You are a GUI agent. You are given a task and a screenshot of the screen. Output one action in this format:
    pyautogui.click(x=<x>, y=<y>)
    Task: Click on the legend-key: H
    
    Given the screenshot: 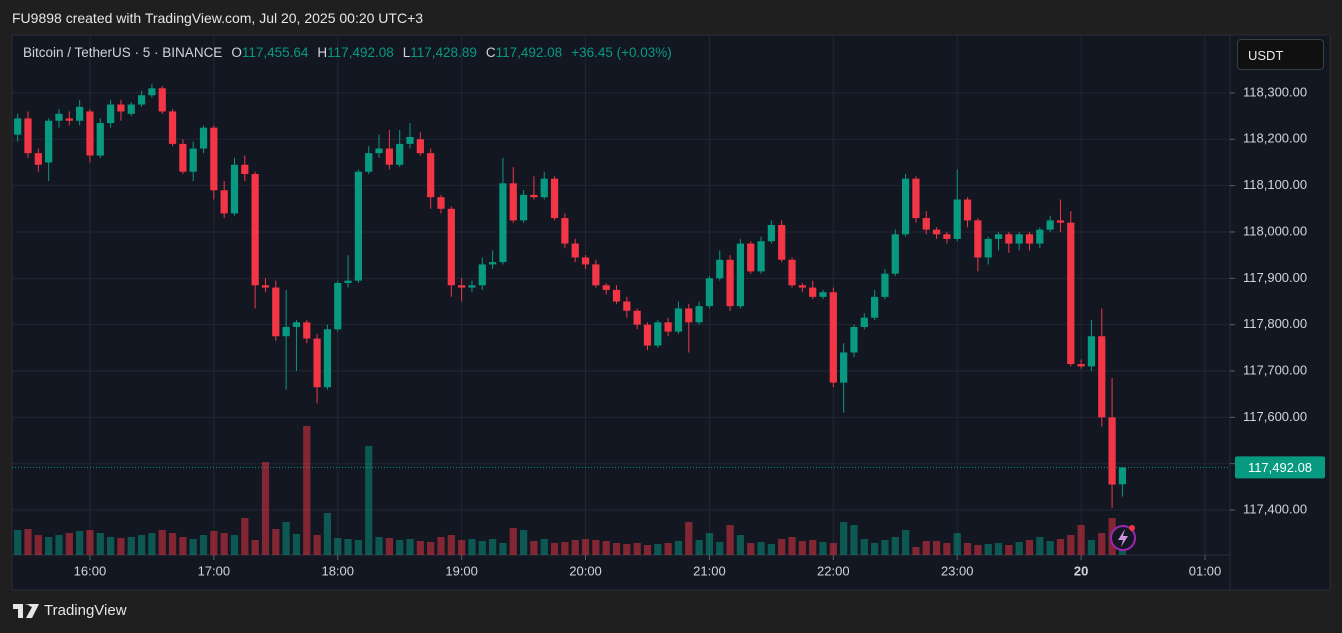 What is the action you would take?
    pyautogui.click(x=322, y=52)
    